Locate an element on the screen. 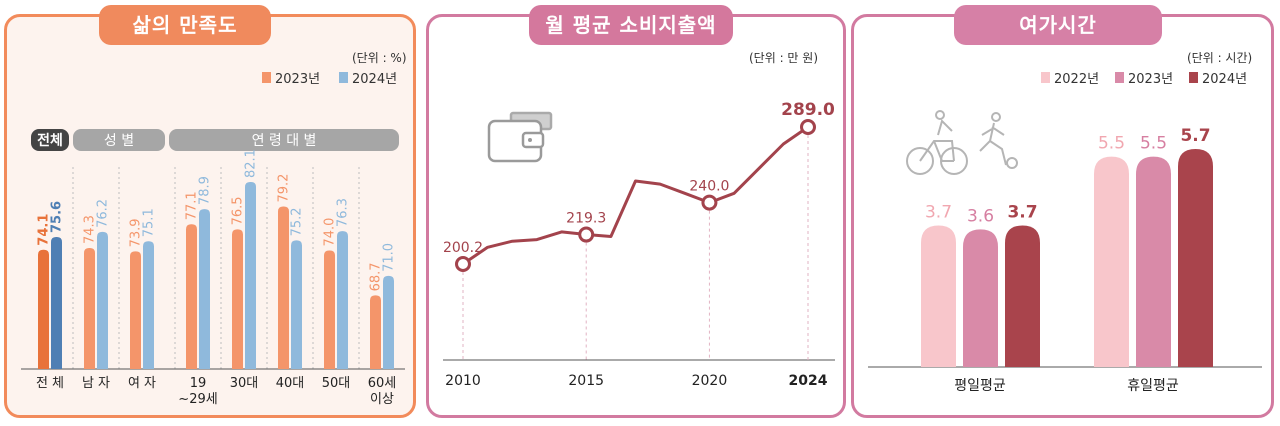 The image size is (1280, 426). data-label: 74.0 is located at coordinates (330, 232).